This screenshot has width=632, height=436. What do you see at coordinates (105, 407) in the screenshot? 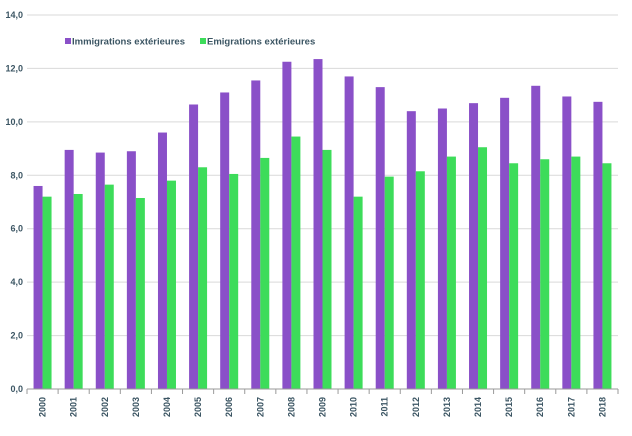
I see `x-tick-label: 2002` at bounding box center [105, 407].